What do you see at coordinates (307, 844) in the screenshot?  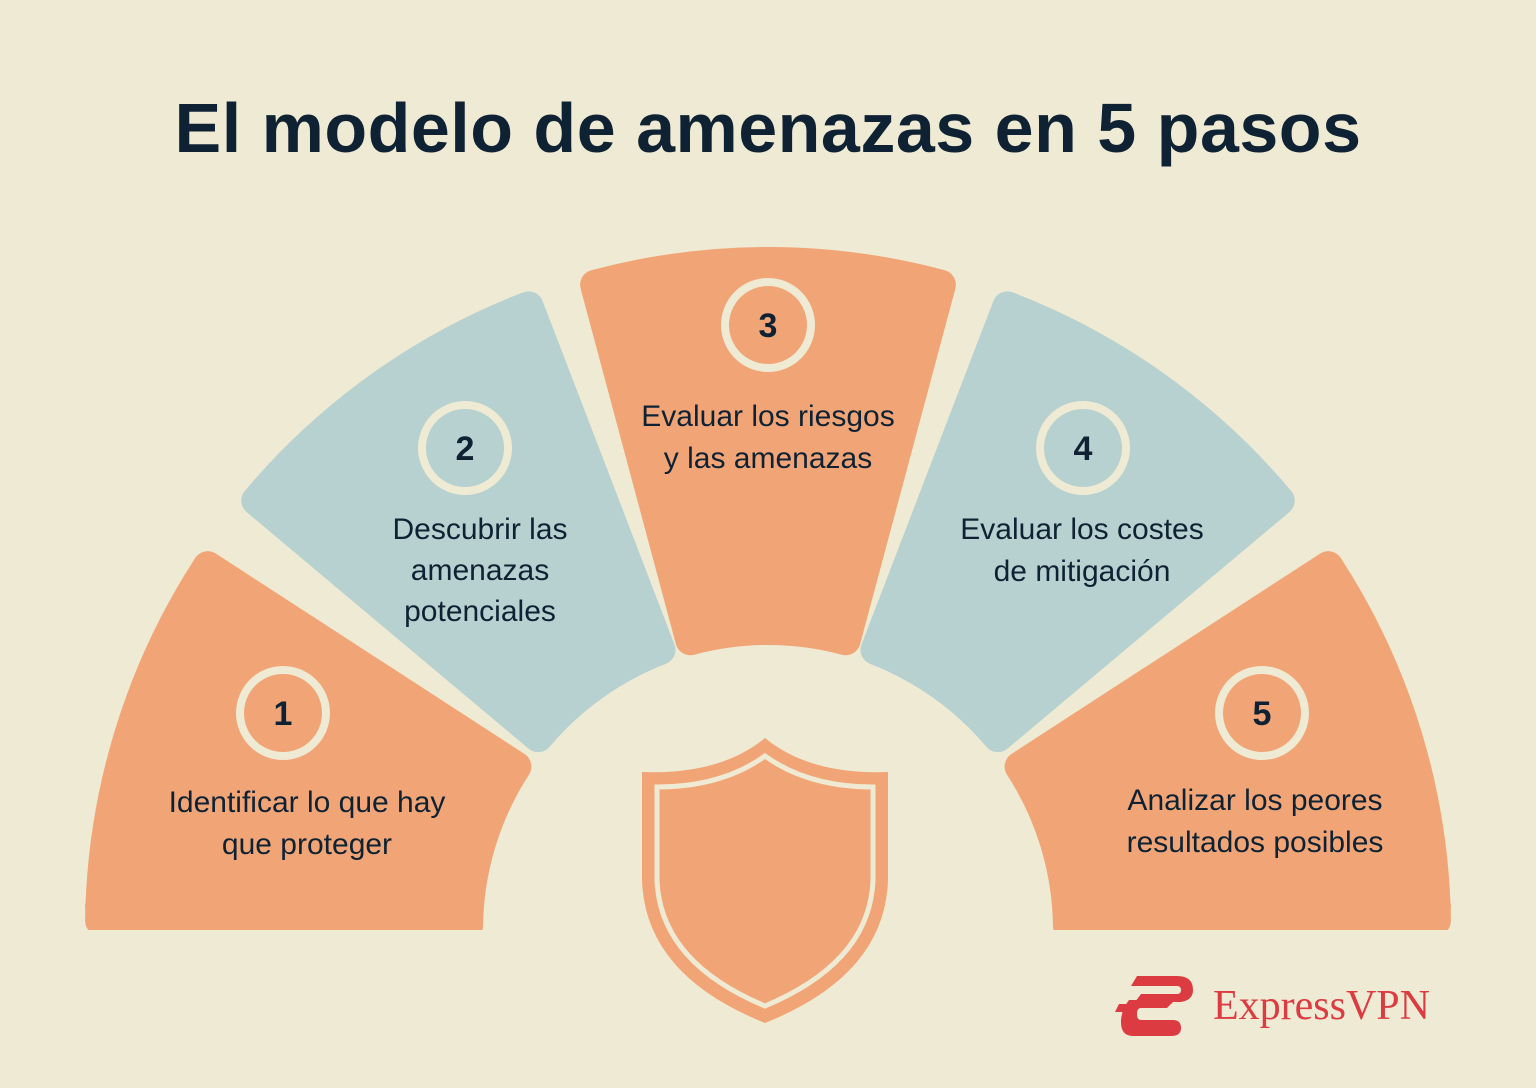 I see `step-1-line-2: que proteger` at bounding box center [307, 844].